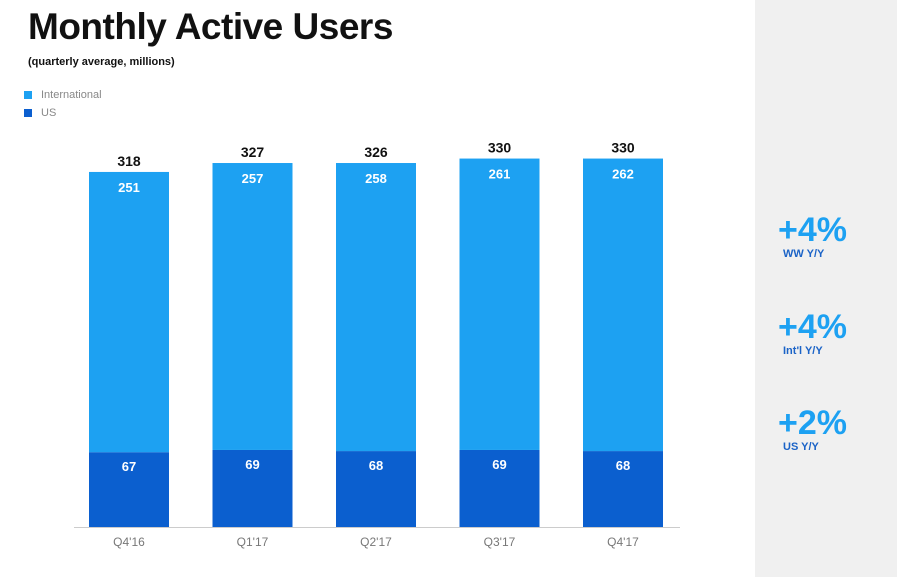 The height and width of the screenshot is (577, 897). I want to click on stat-intl-label: Int'l Y/Y, so click(803, 351).